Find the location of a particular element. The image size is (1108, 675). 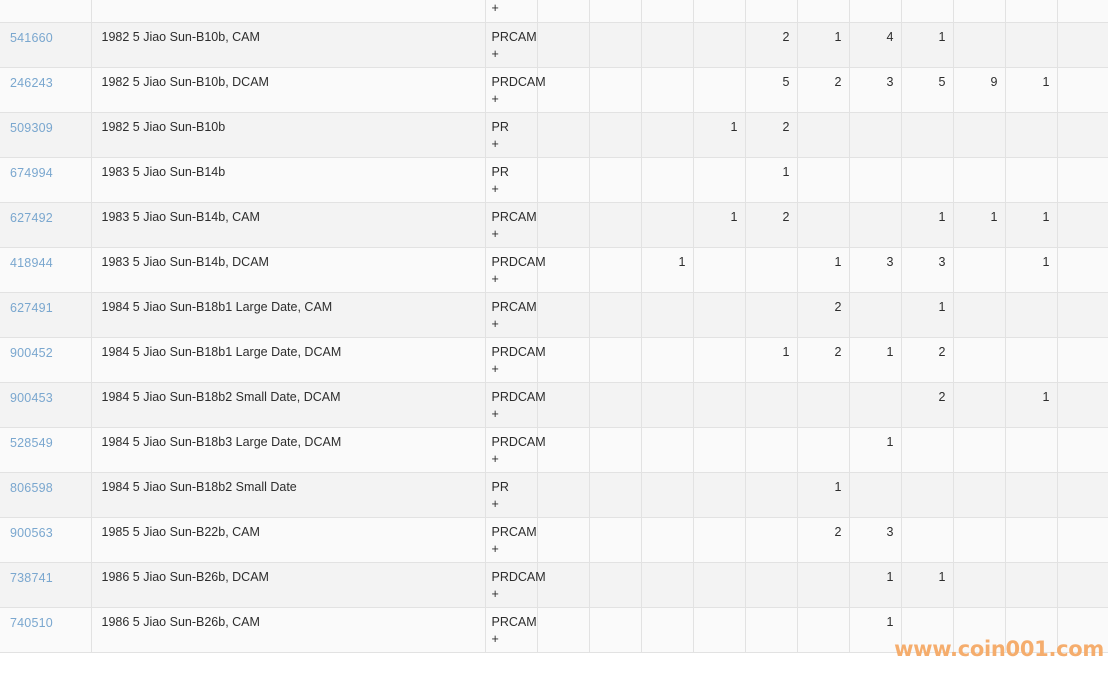

cell-cert-id: 509309 is located at coordinates (46, 135).